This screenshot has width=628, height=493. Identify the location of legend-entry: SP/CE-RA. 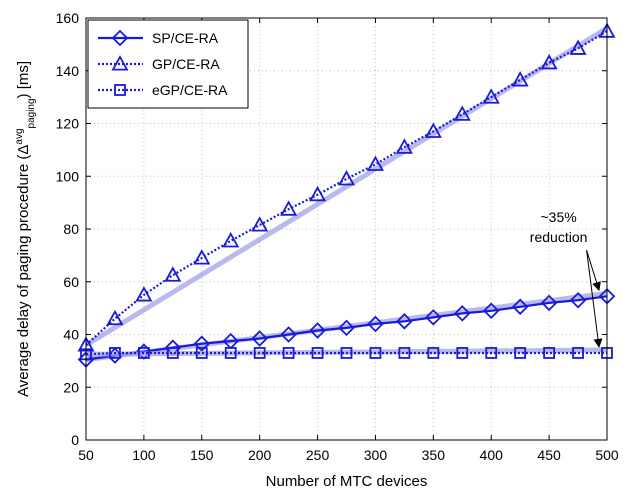
(158, 38).